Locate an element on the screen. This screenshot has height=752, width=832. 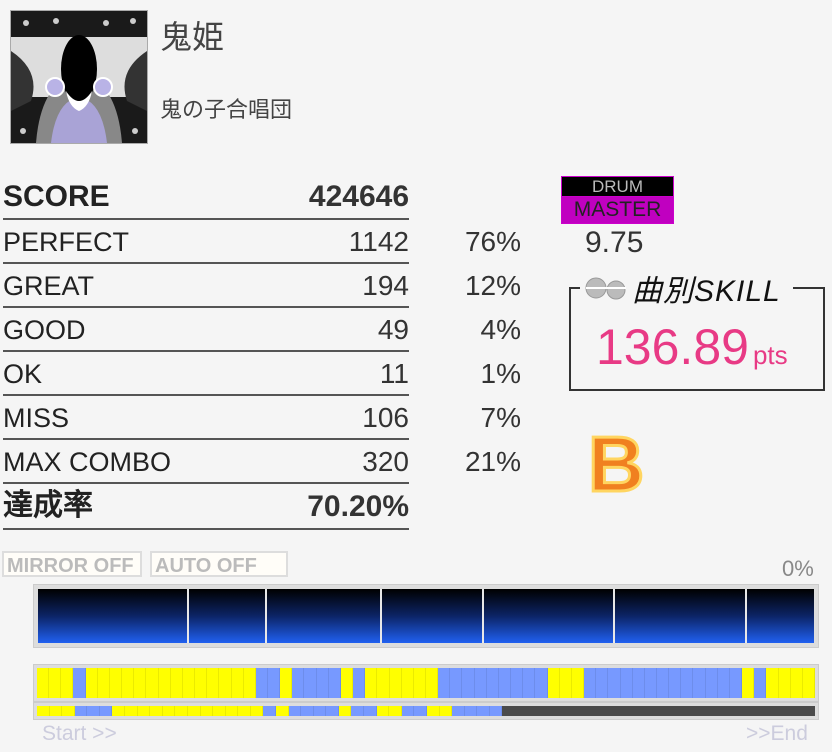
auto-option: AUTO OFF is located at coordinates (219, 564).